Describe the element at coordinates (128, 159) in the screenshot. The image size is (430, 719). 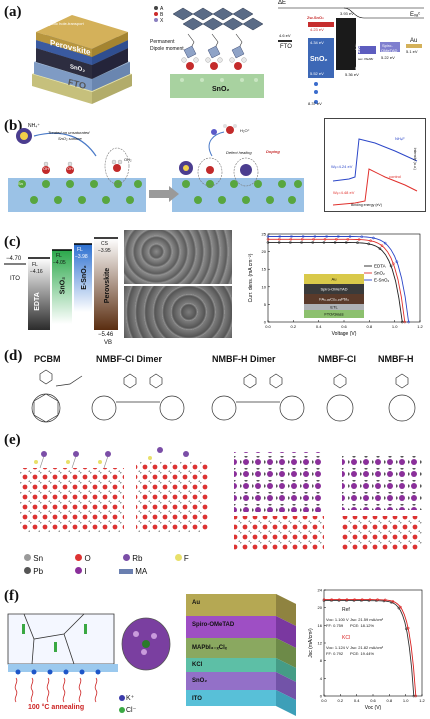
I see `oh2-label: OH₂` at that location.